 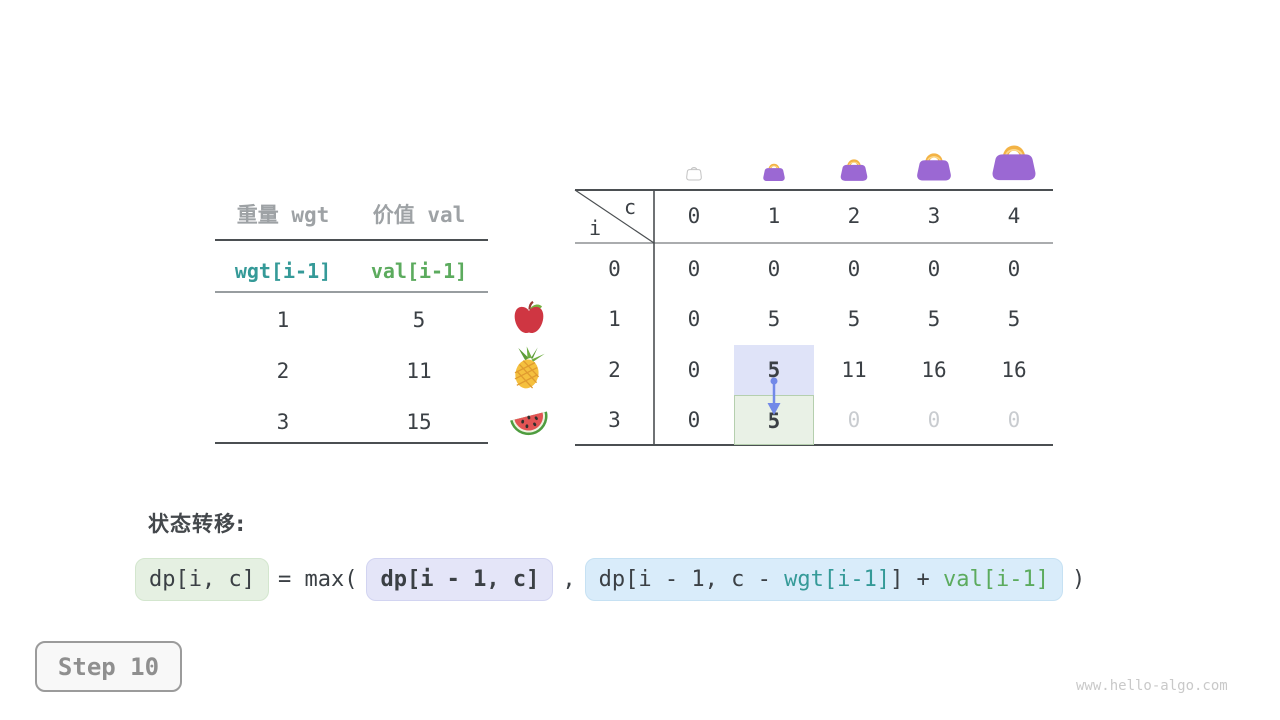 I want to click on dp-cell-1-0: 0, so click(x=694, y=319).